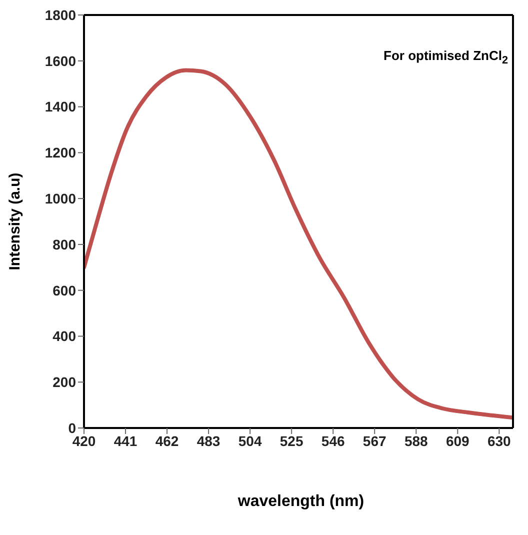 This screenshot has height=535, width=528. I want to click on y-tick-label: 1600, so click(60, 60).